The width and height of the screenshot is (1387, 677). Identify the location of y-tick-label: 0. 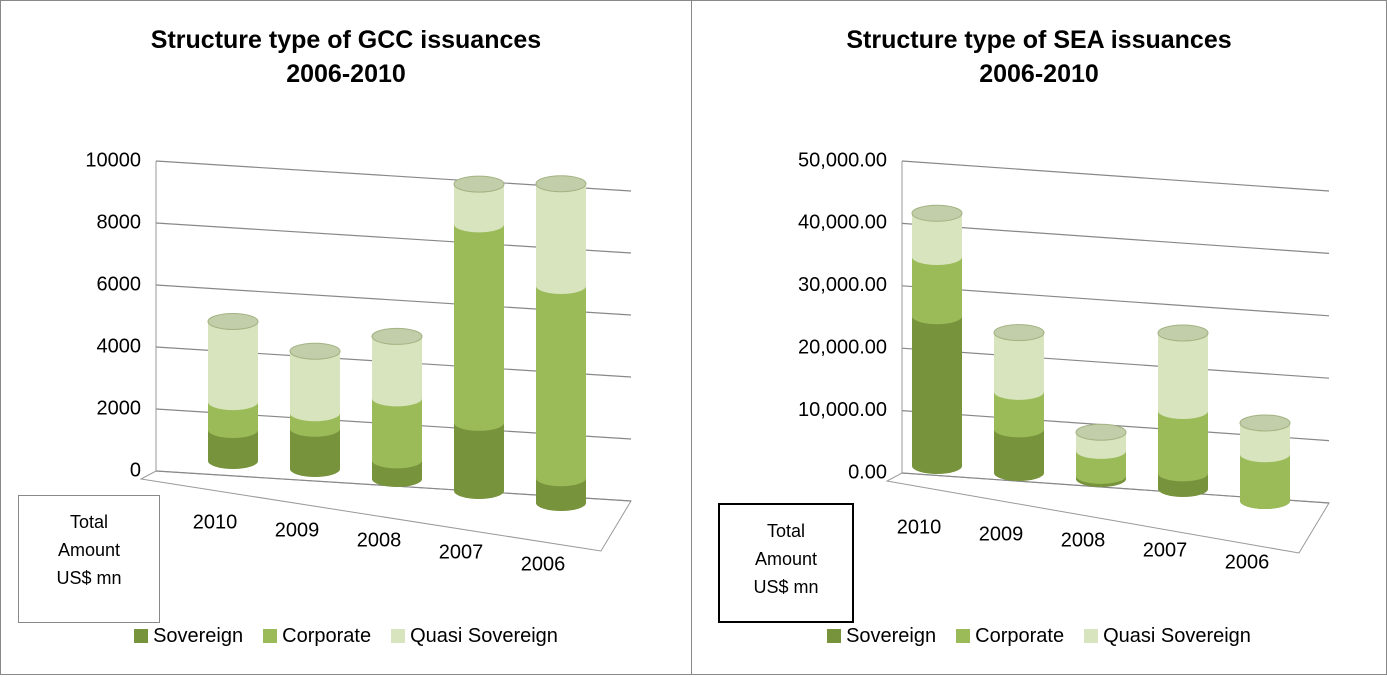
(135, 470).